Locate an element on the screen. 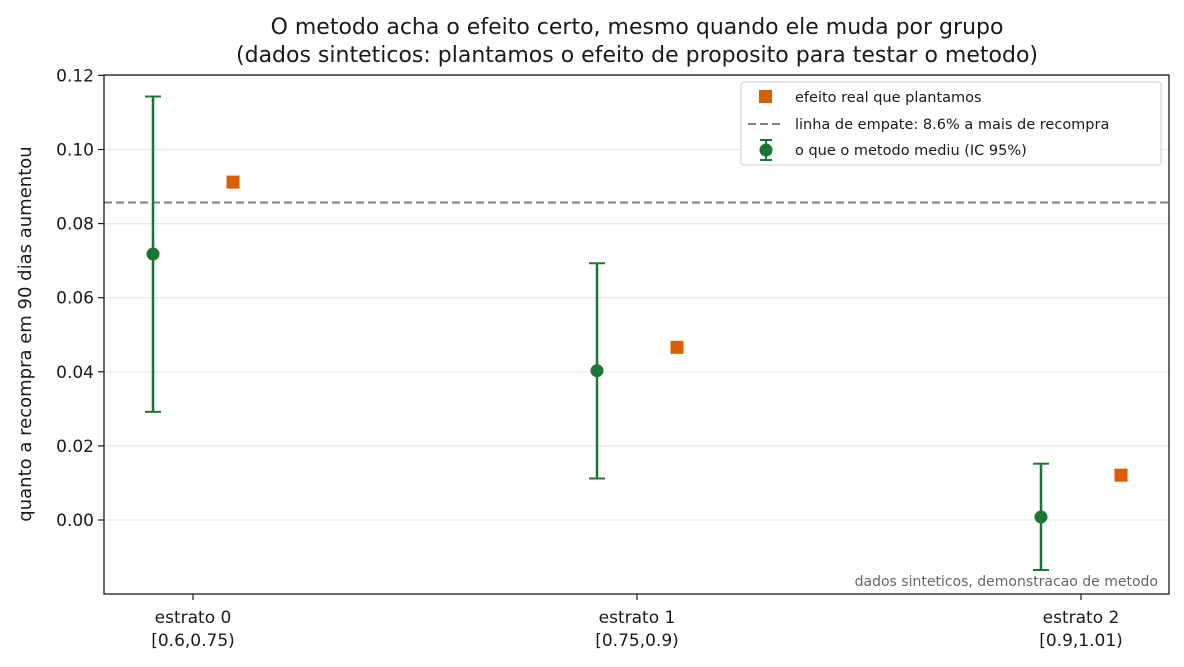 The width and height of the screenshot is (1184, 667). x-tick-label: estrato 2 is located at coordinates (1081, 618).